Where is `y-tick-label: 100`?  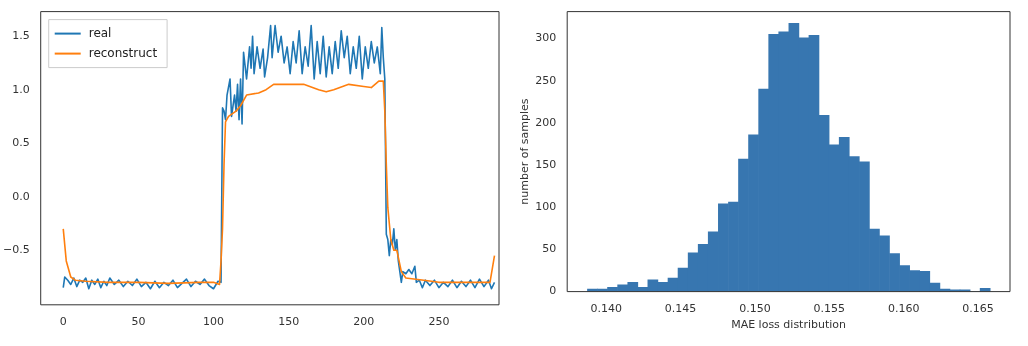 y-tick-label: 100 is located at coordinates (546, 207).